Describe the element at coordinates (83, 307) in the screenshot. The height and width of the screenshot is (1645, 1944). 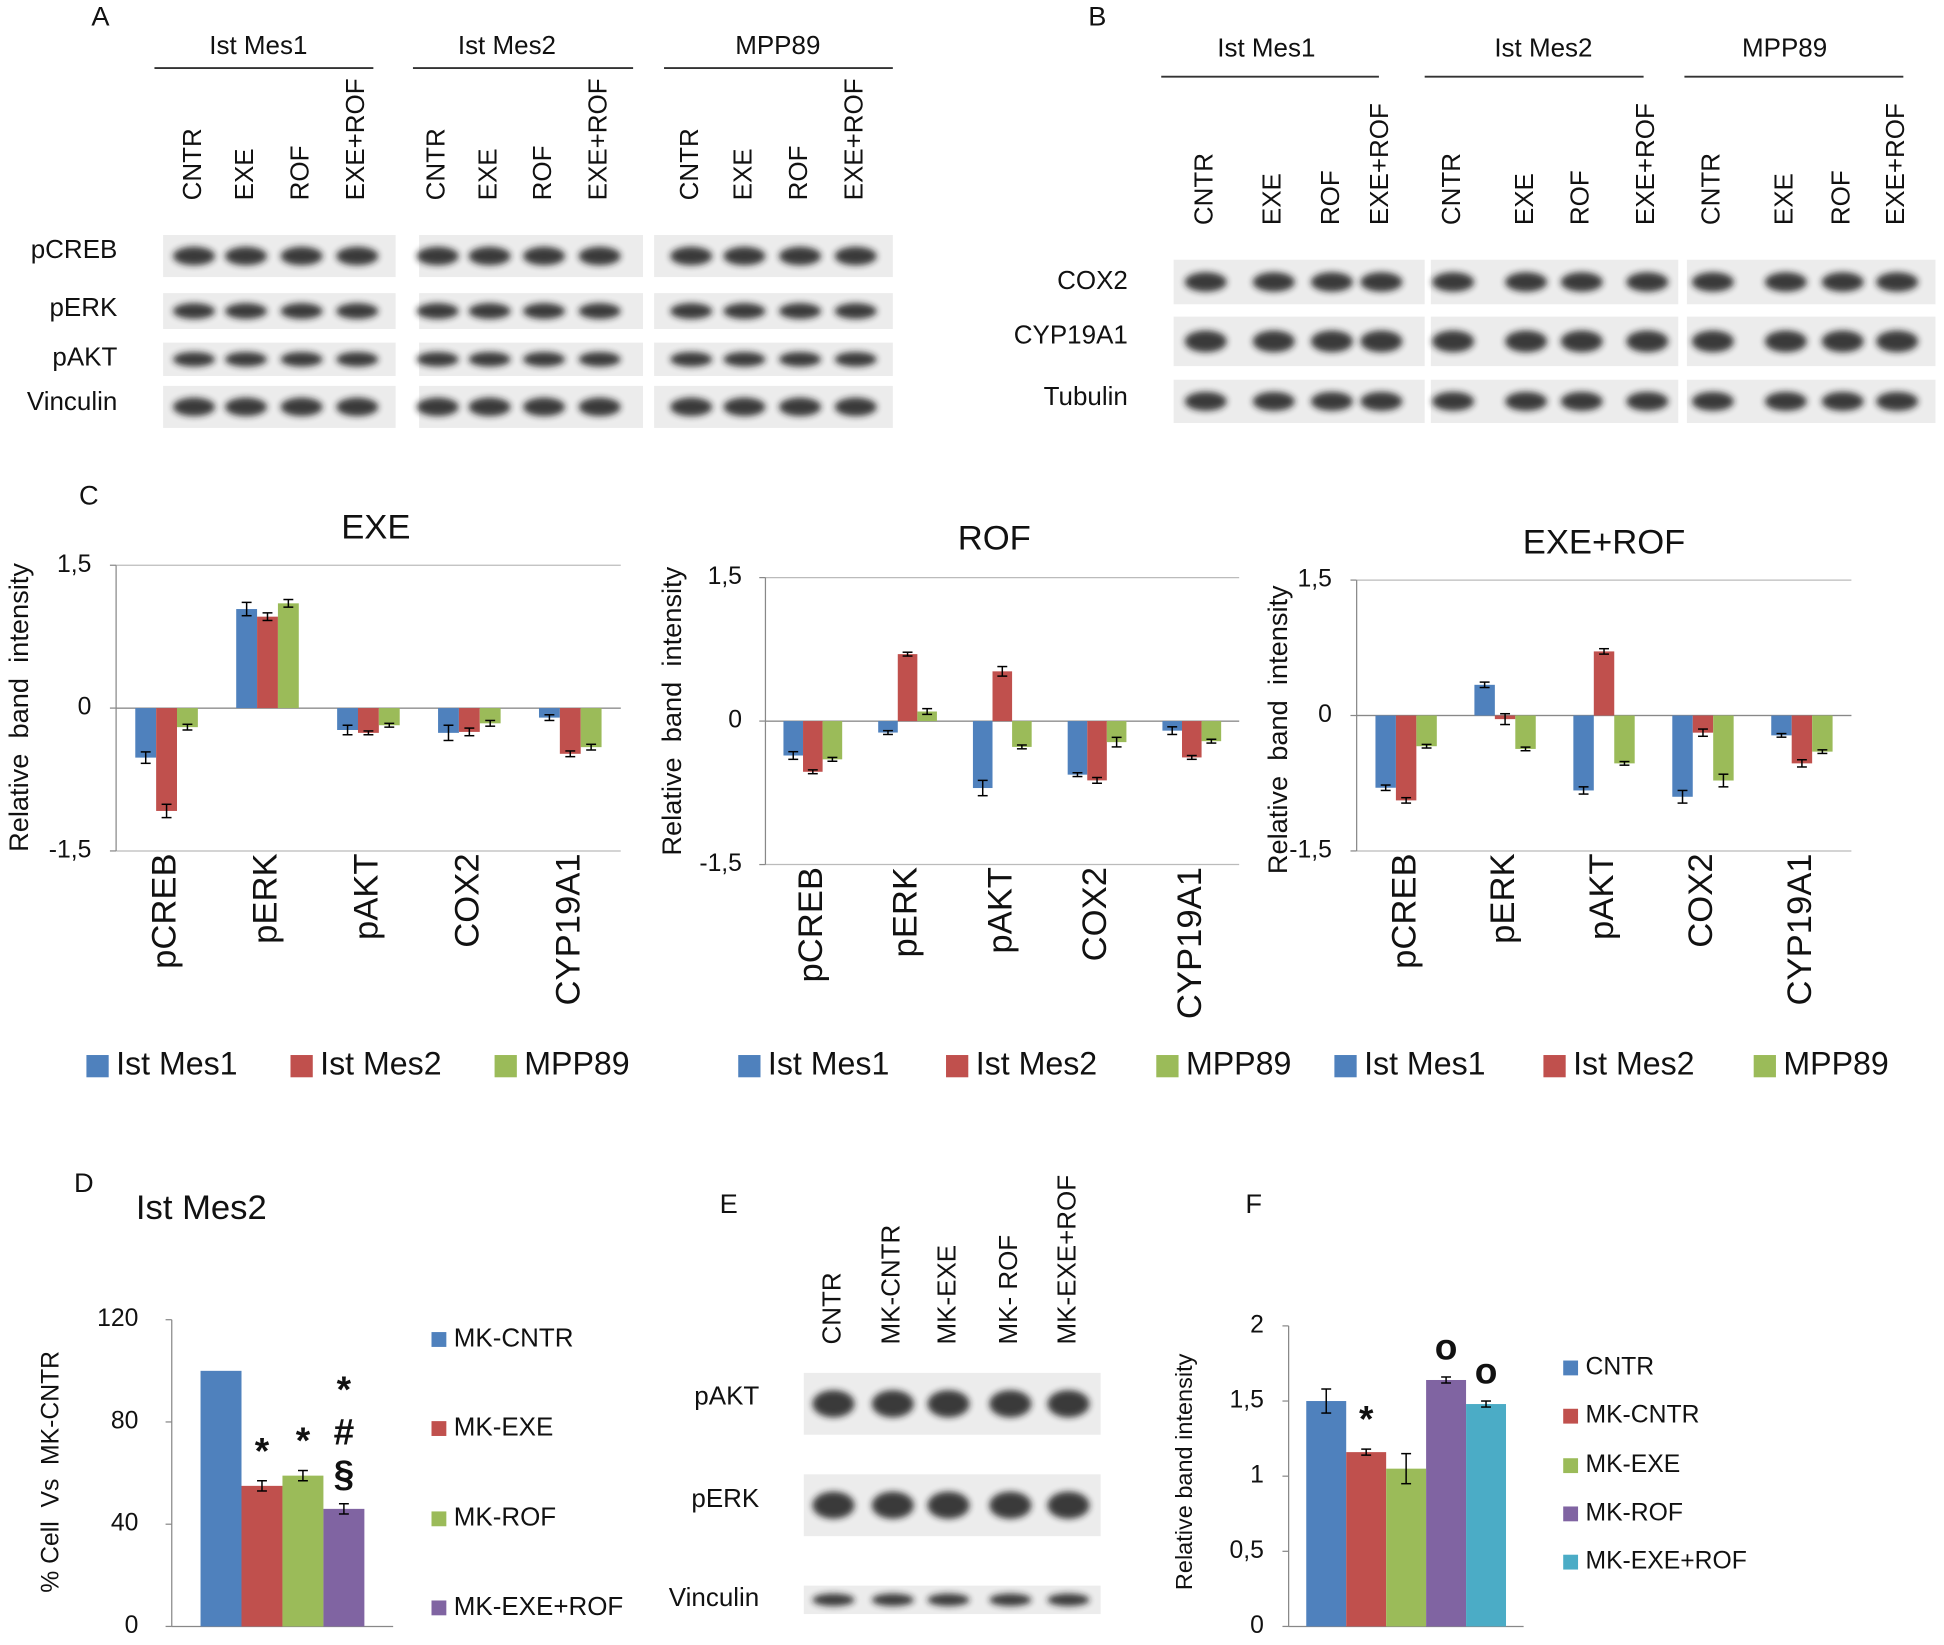
I see `row-label: pERK` at that location.